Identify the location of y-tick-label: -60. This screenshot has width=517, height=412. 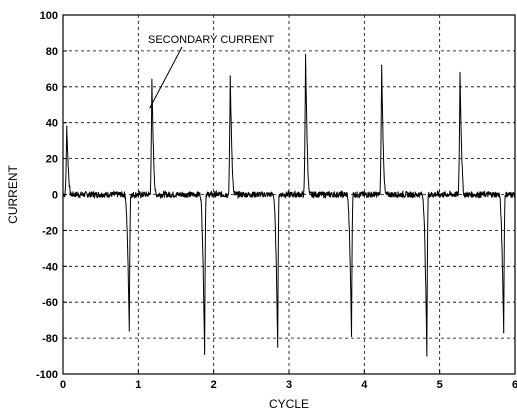
(50, 303).